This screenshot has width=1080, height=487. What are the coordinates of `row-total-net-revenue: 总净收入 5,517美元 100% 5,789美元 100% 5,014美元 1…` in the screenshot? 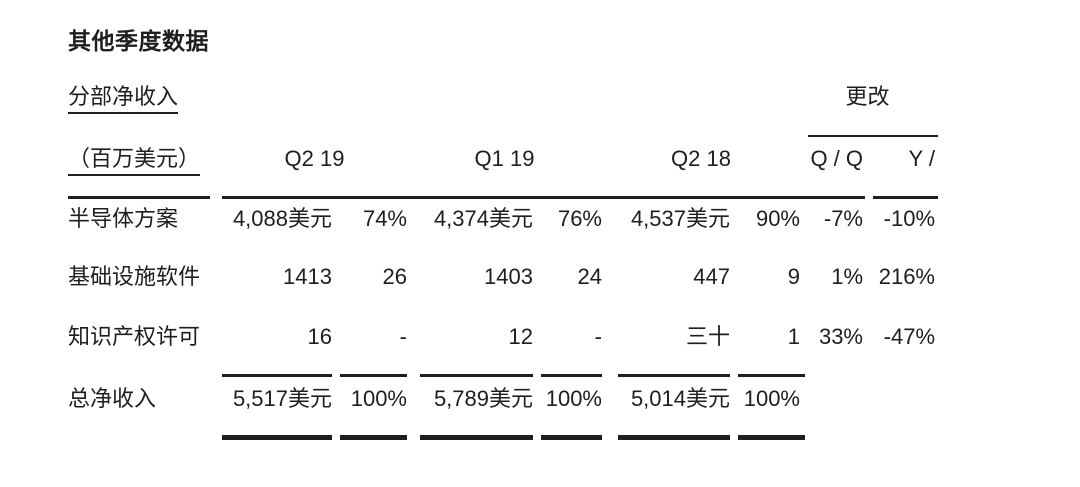 It's located at (501, 399).